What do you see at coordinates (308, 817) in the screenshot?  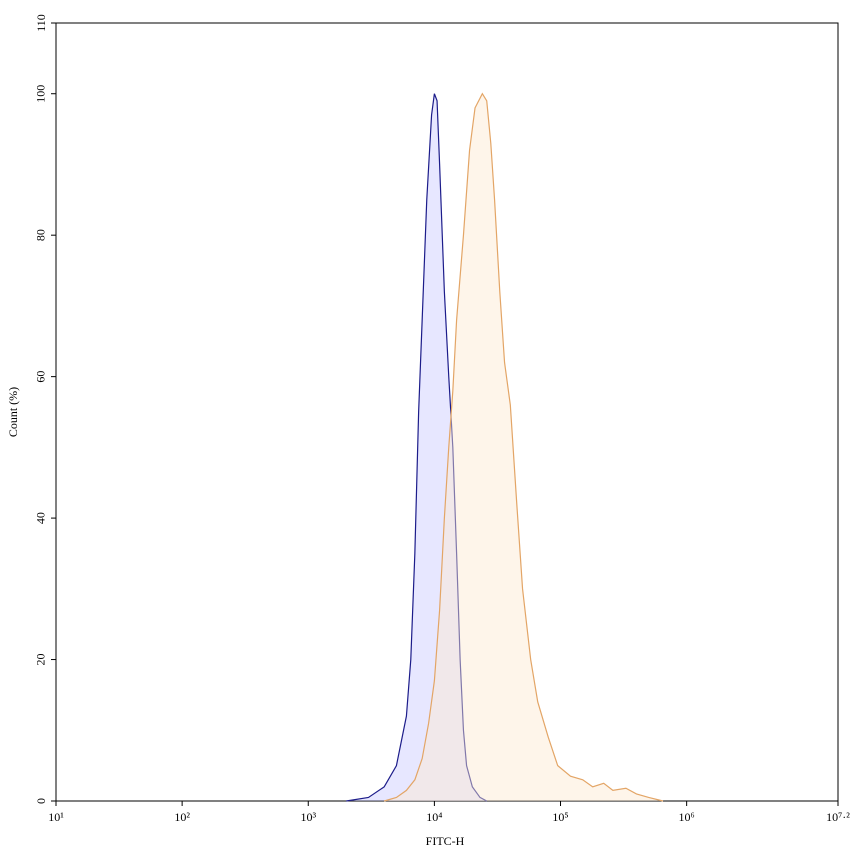 I see `x-tick-label: 10³` at bounding box center [308, 817].